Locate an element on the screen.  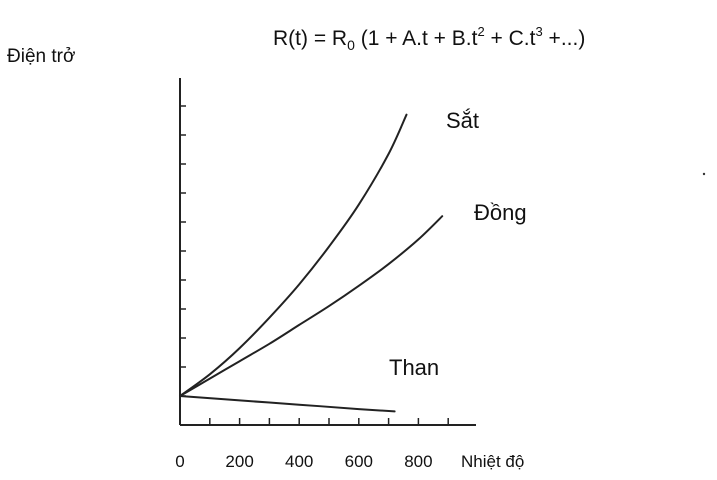
x-tick-label: 400 is located at coordinates (299, 461).